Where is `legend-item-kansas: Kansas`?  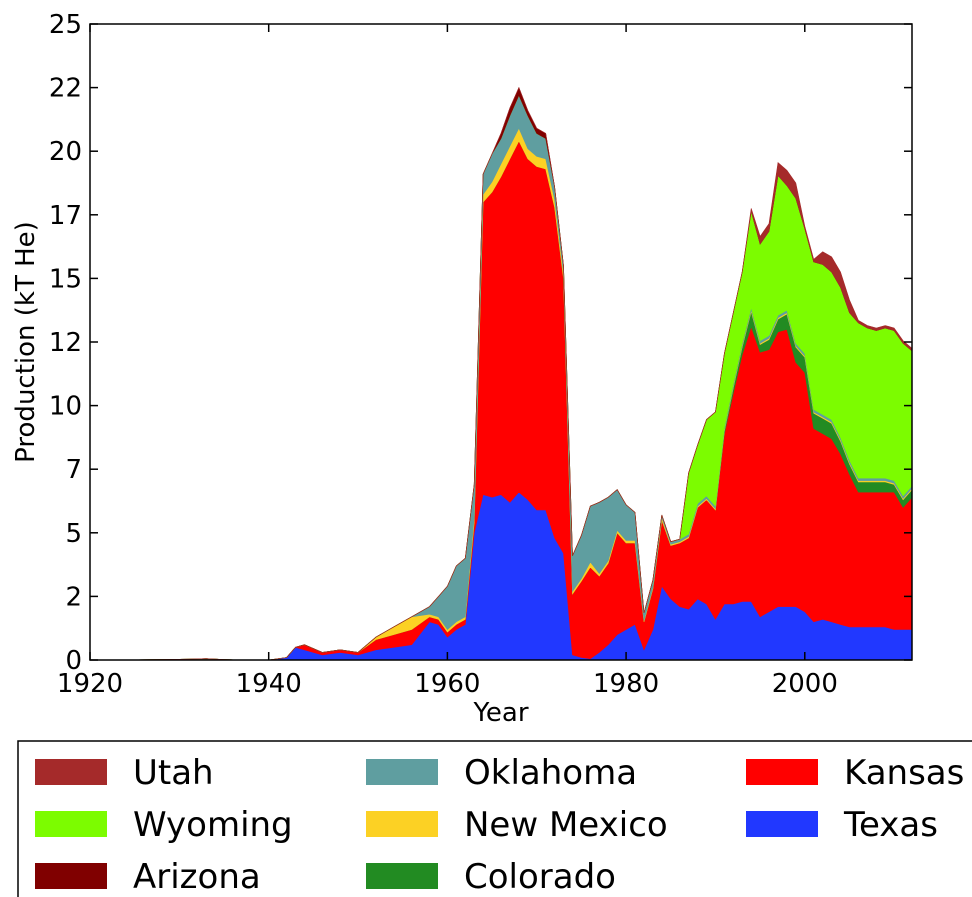
legend-item-kansas: Kansas is located at coordinates (855, 773).